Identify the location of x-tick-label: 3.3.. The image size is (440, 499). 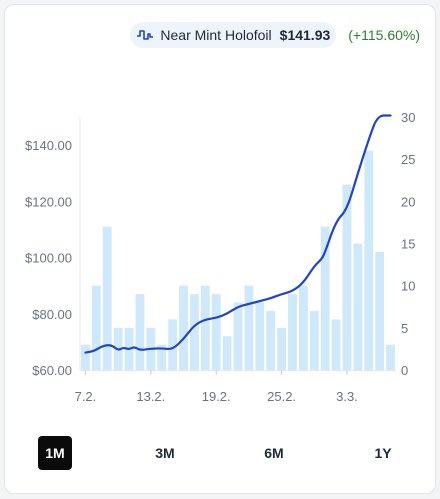
(347, 396).